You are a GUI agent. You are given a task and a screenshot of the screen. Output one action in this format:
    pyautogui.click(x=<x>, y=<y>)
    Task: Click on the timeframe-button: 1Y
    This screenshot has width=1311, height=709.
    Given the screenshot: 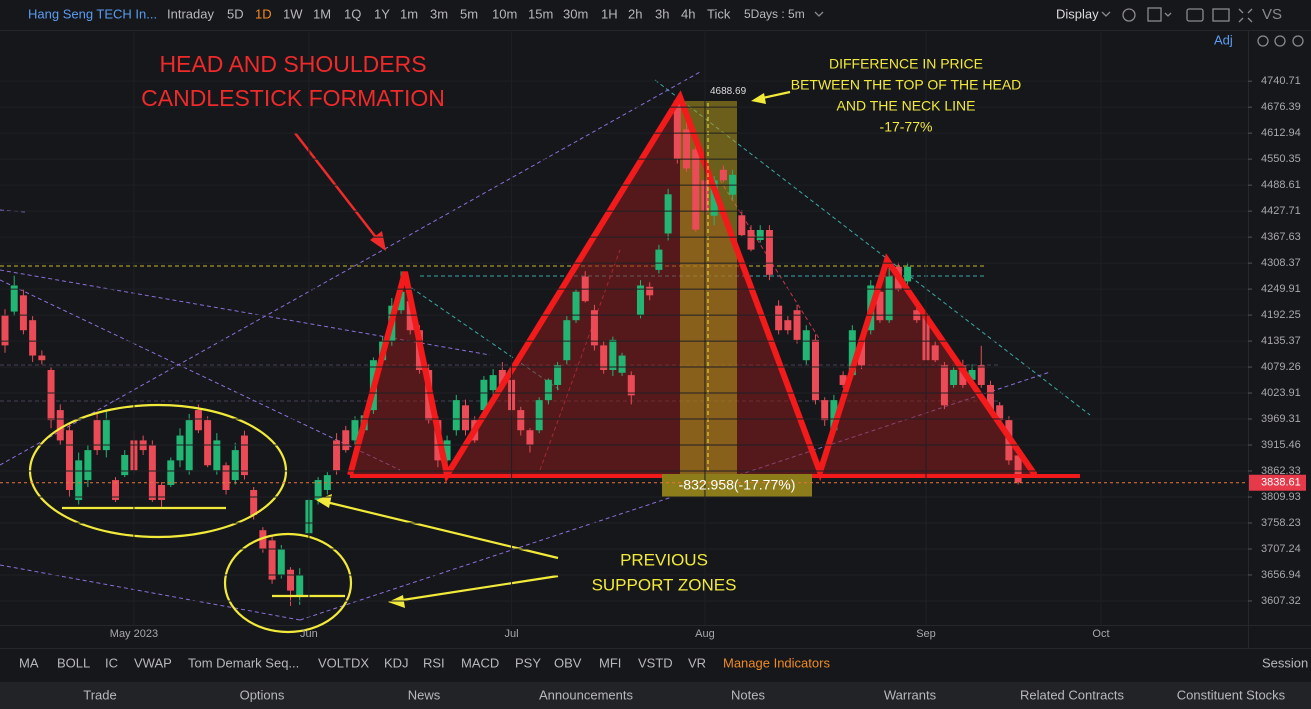 What is the action you would take?
    pyautogui.click(x=382, y=13)
    